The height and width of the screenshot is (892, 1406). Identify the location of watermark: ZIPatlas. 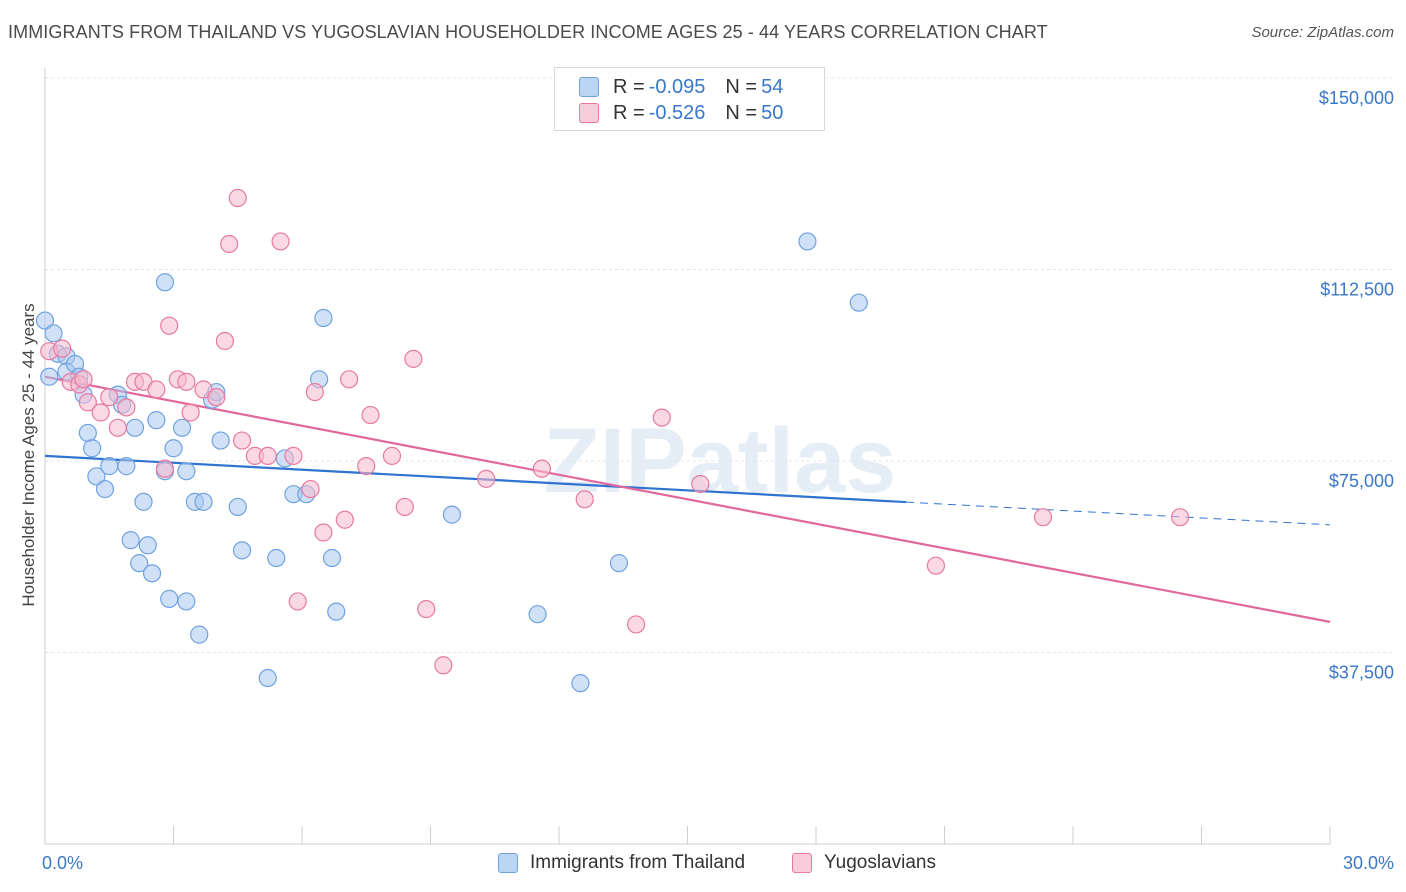
(720, 461).